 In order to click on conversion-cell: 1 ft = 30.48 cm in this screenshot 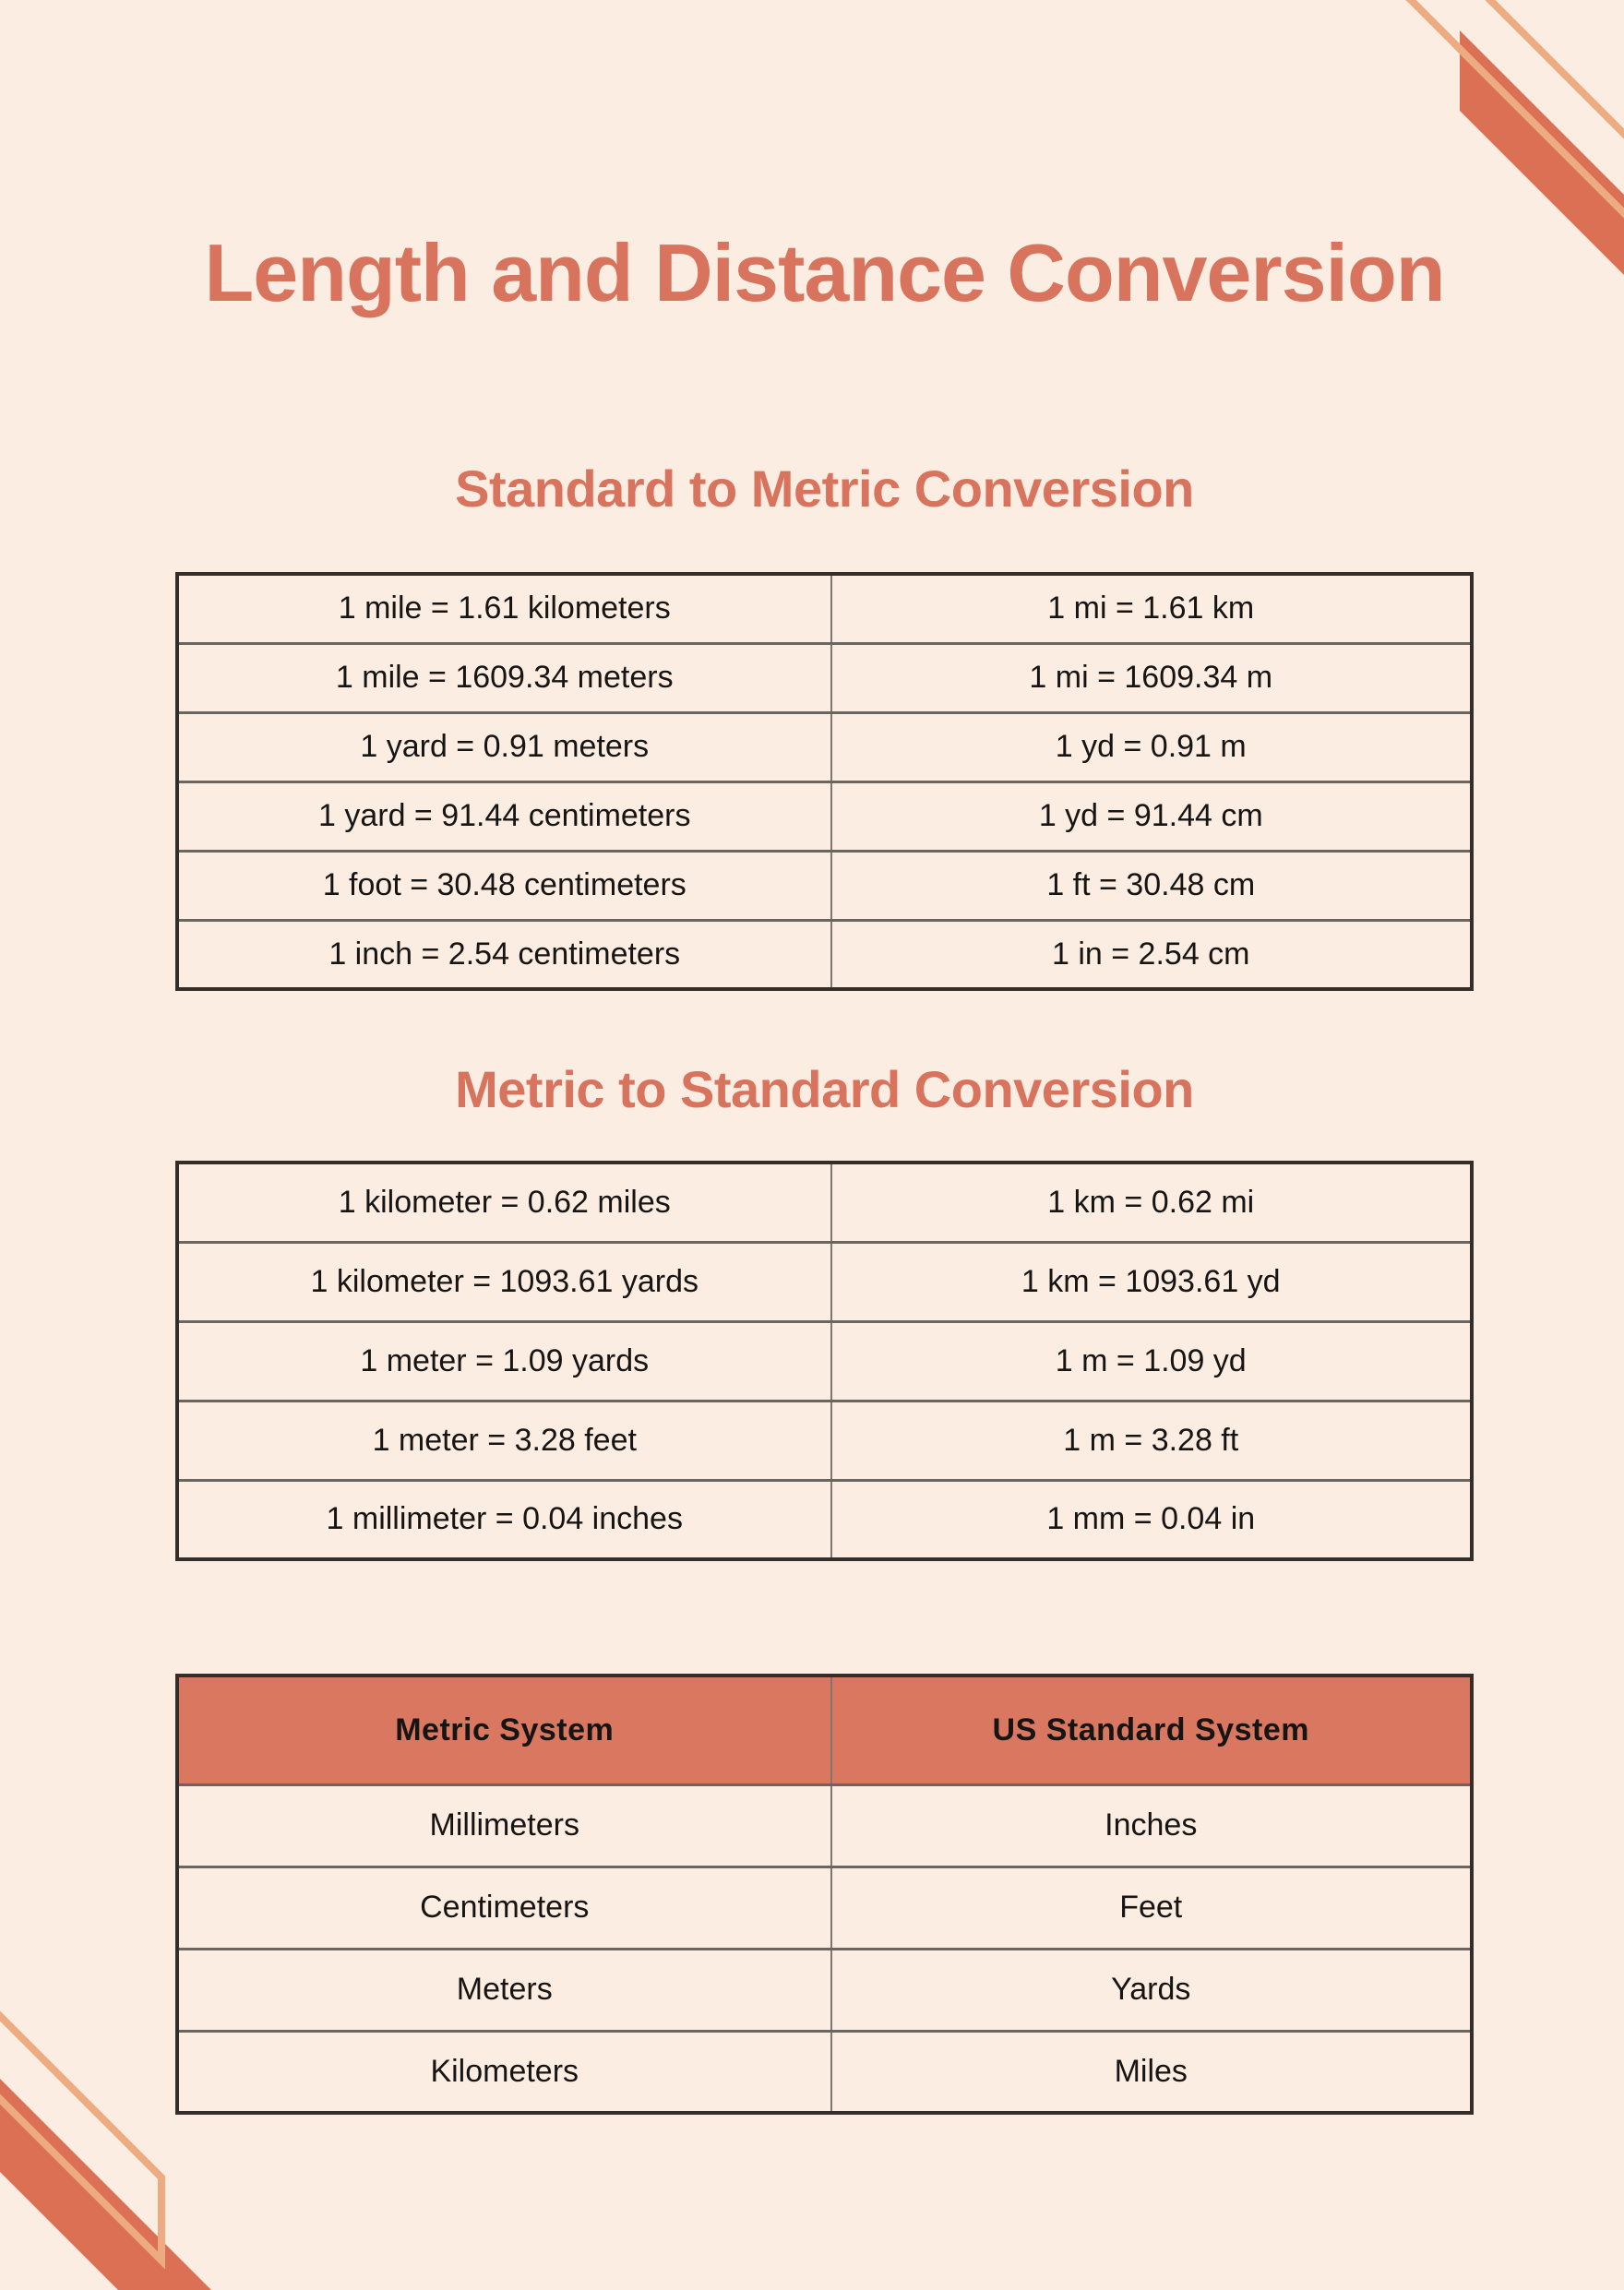, I will do `click(1151, 885)`.